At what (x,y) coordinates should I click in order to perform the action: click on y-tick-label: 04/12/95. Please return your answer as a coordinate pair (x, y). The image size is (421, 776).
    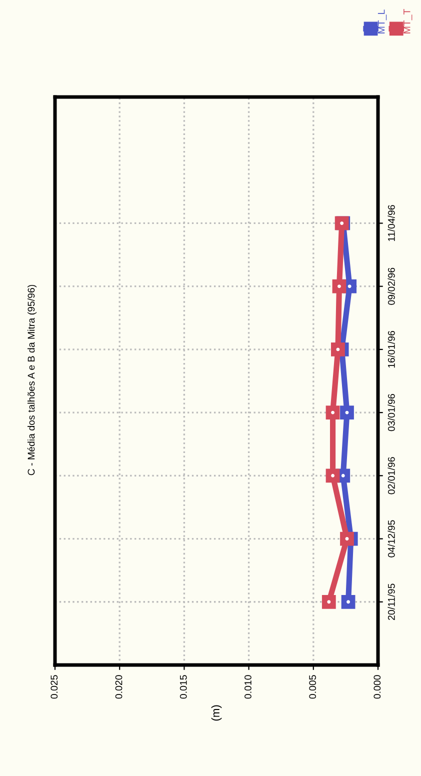
    Looking at the image, I should click on (391, 539).